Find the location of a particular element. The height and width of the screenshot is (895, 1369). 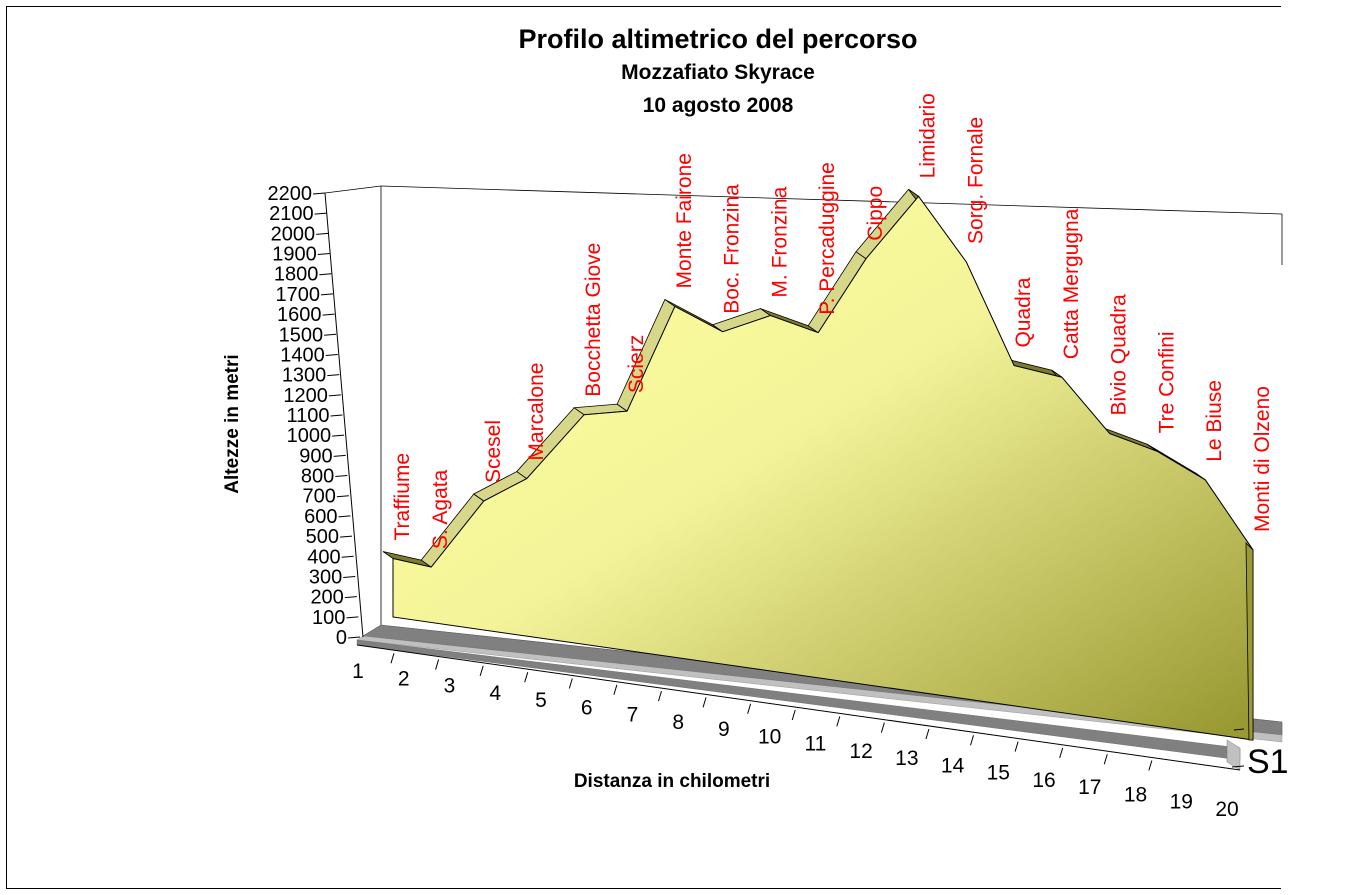

x-tick-label: 17 is located at coordinates (1089, 787).